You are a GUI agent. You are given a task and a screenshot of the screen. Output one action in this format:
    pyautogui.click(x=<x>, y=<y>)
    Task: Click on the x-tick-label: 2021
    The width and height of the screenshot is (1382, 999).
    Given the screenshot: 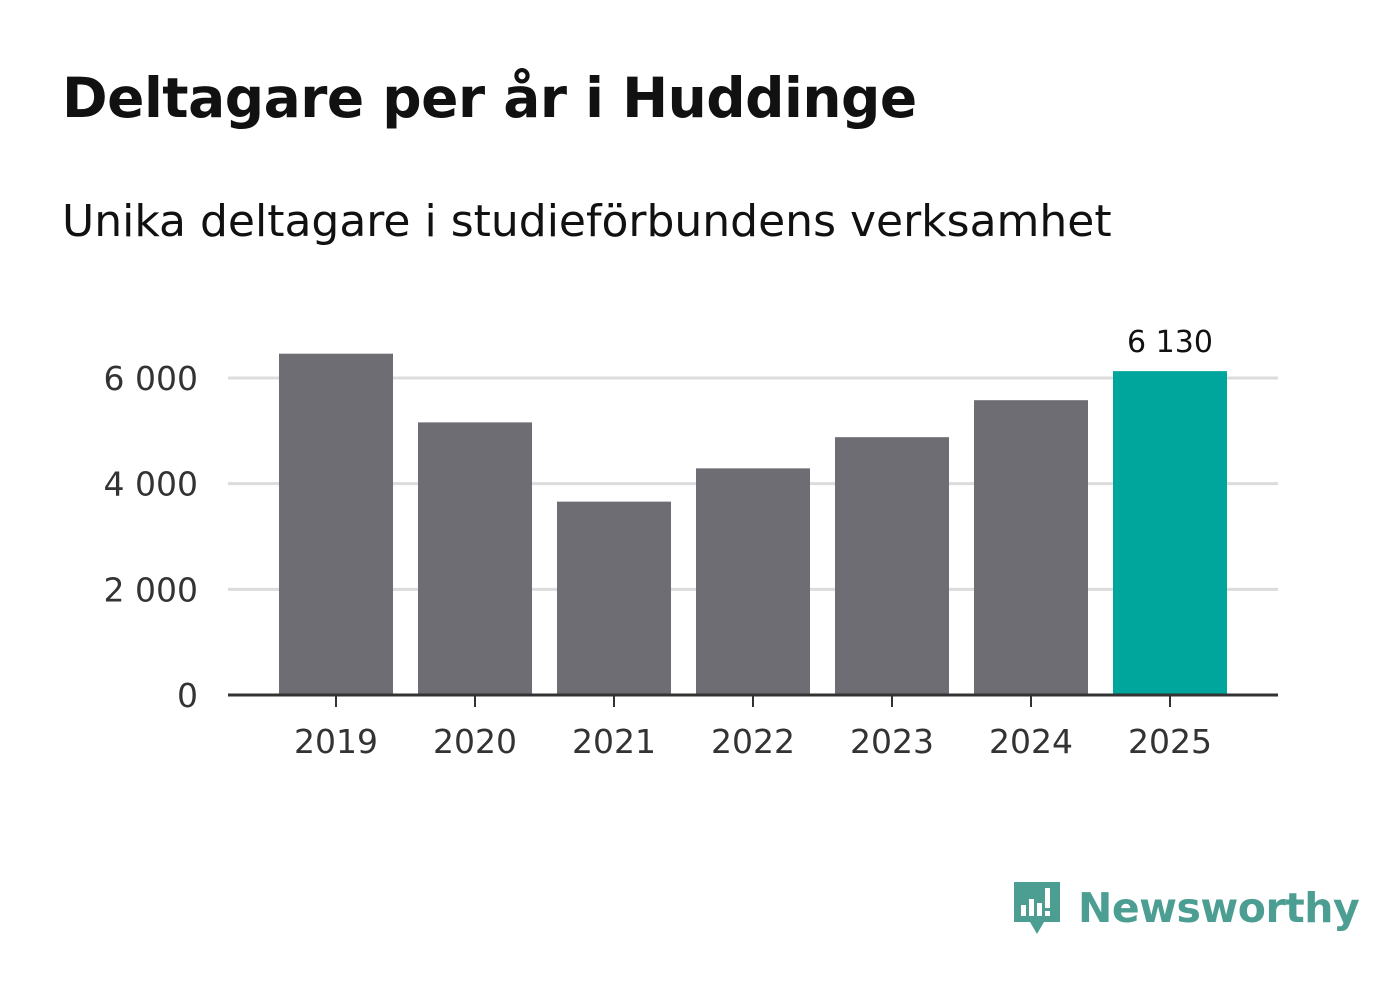 What is the action you would take?
    pyautogui.click(x=614, y=741)
    